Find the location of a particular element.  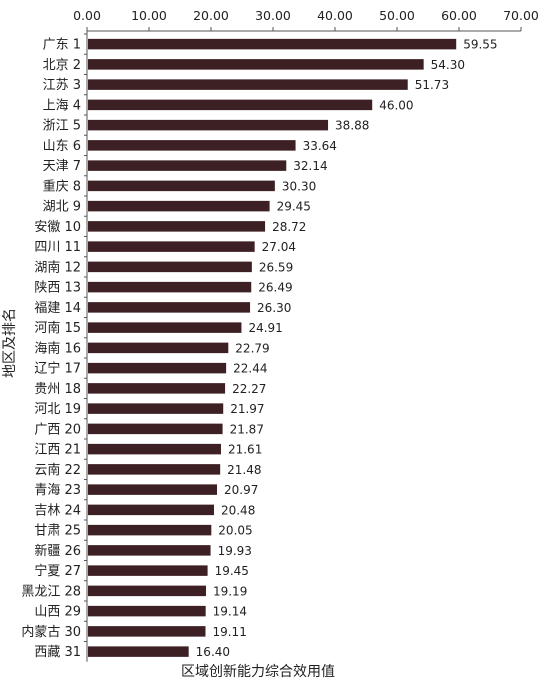

data-label: 29.45 is located at coordinates (294, 207).